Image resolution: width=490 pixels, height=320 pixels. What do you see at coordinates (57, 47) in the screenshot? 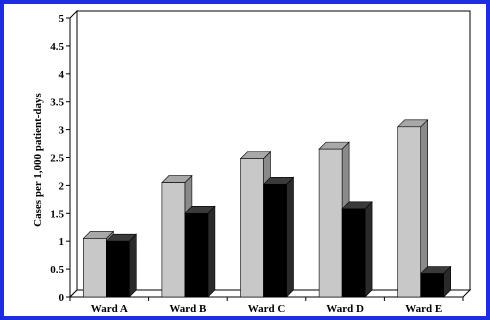
I see `y-tick-label: 4.5` at bounding box center [57, 47].